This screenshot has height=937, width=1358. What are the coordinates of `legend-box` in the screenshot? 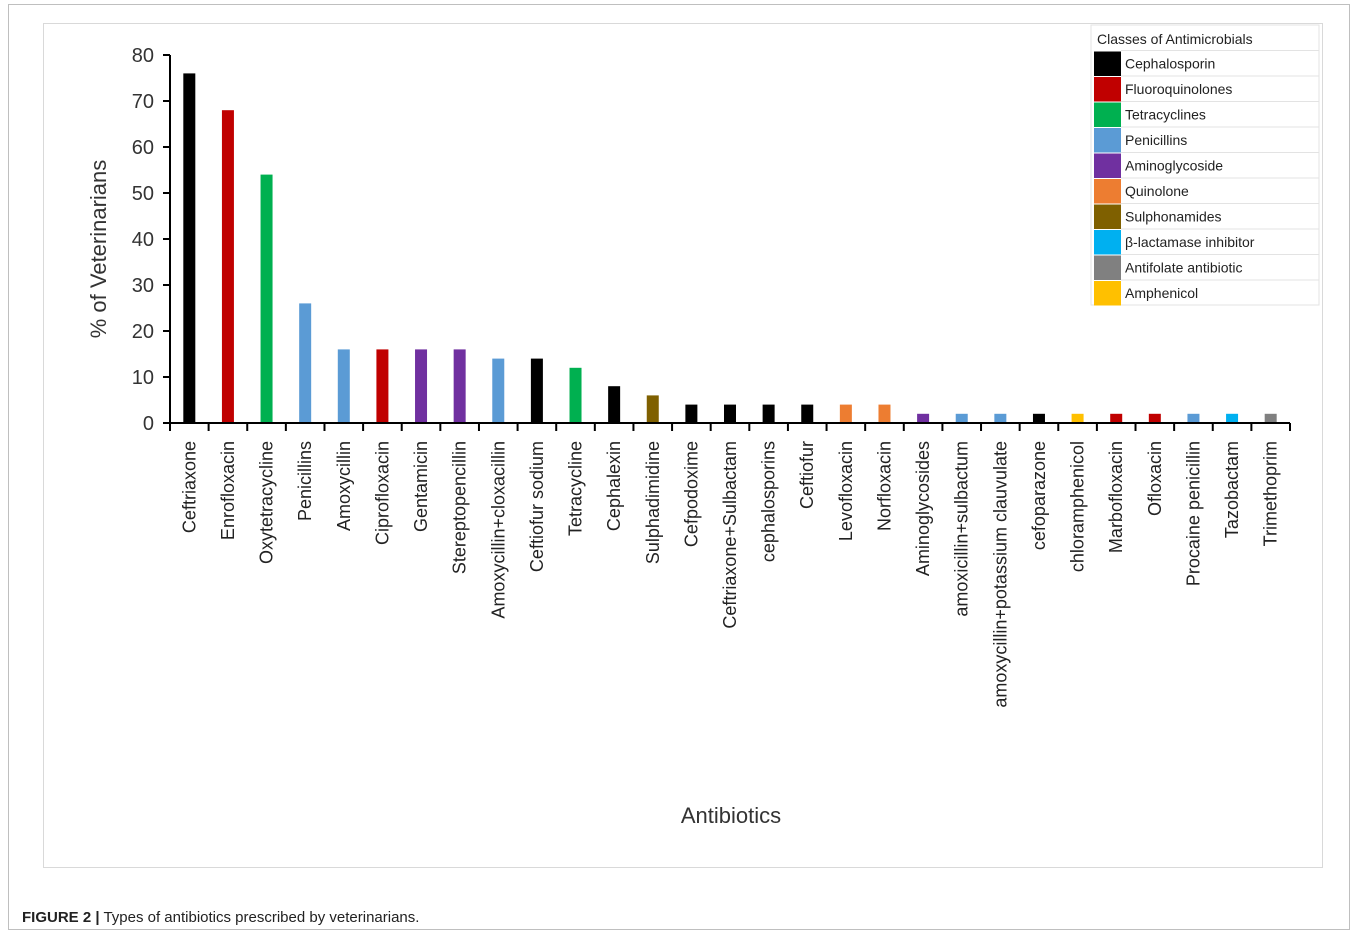 It's located at (1205, 165).